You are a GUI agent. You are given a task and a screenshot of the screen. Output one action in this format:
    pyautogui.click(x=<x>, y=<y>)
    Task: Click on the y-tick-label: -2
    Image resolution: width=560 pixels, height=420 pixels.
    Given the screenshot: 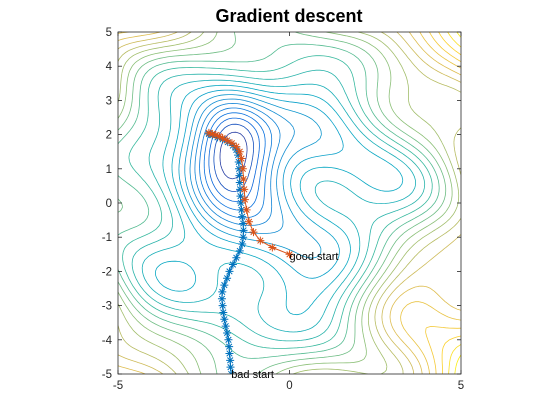 What is the action you would take?
    pyautogui.click(x=107, y=272)
    